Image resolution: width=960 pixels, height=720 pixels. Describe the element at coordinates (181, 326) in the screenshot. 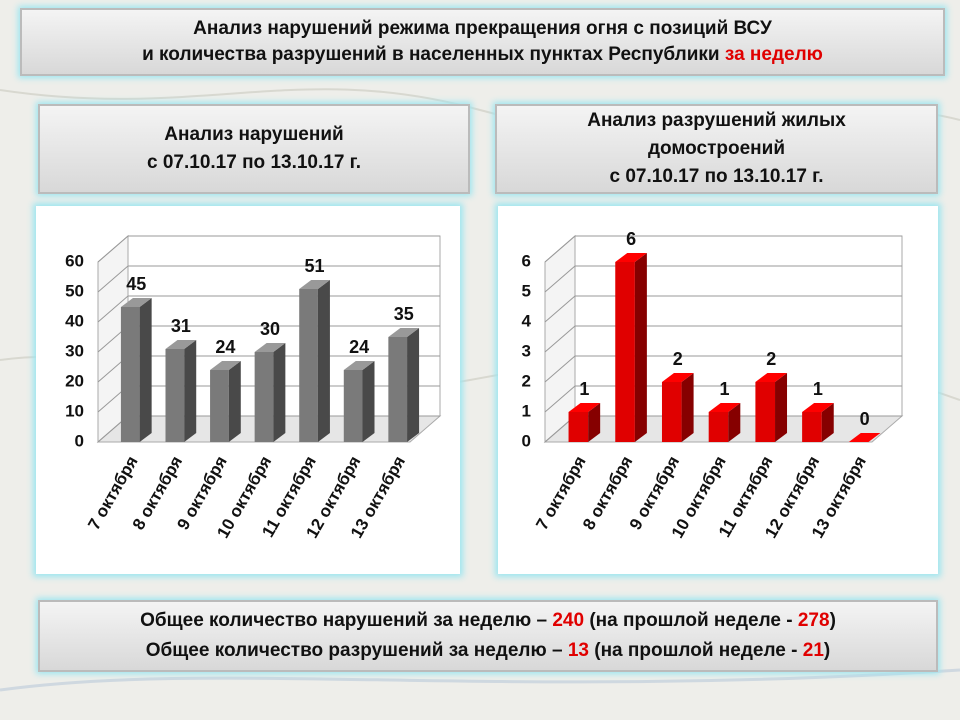

I see `data-label: 31` at that location.